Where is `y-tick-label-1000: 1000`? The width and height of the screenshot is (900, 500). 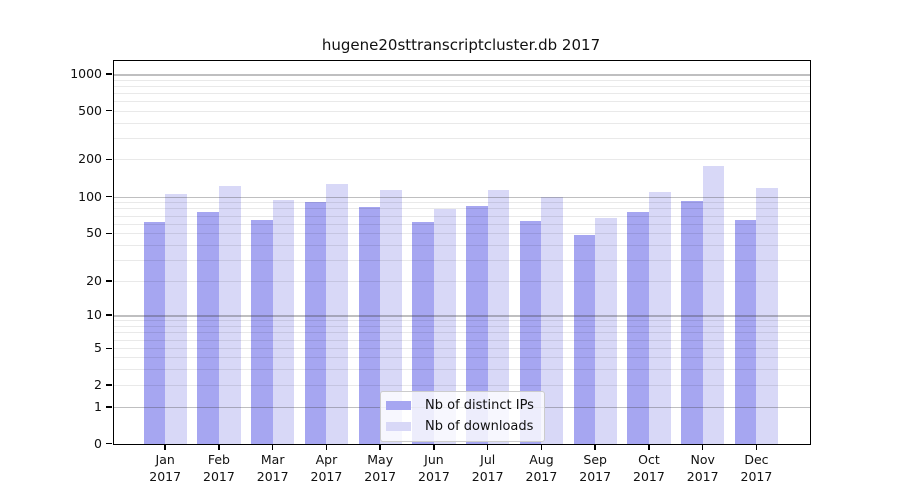
y-tick-label-1000: 1000 is located at coordinates (86, 73).